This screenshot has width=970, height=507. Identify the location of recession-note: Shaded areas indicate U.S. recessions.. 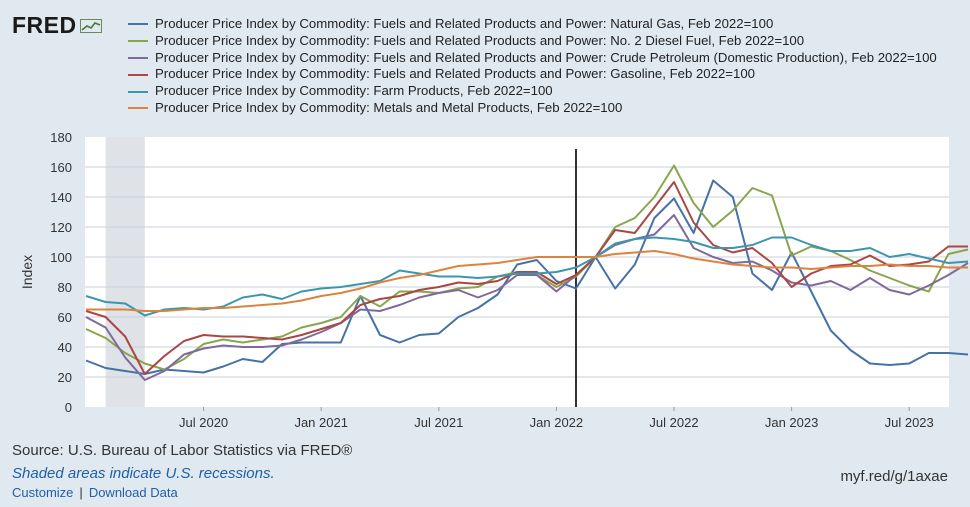
(143, 473).